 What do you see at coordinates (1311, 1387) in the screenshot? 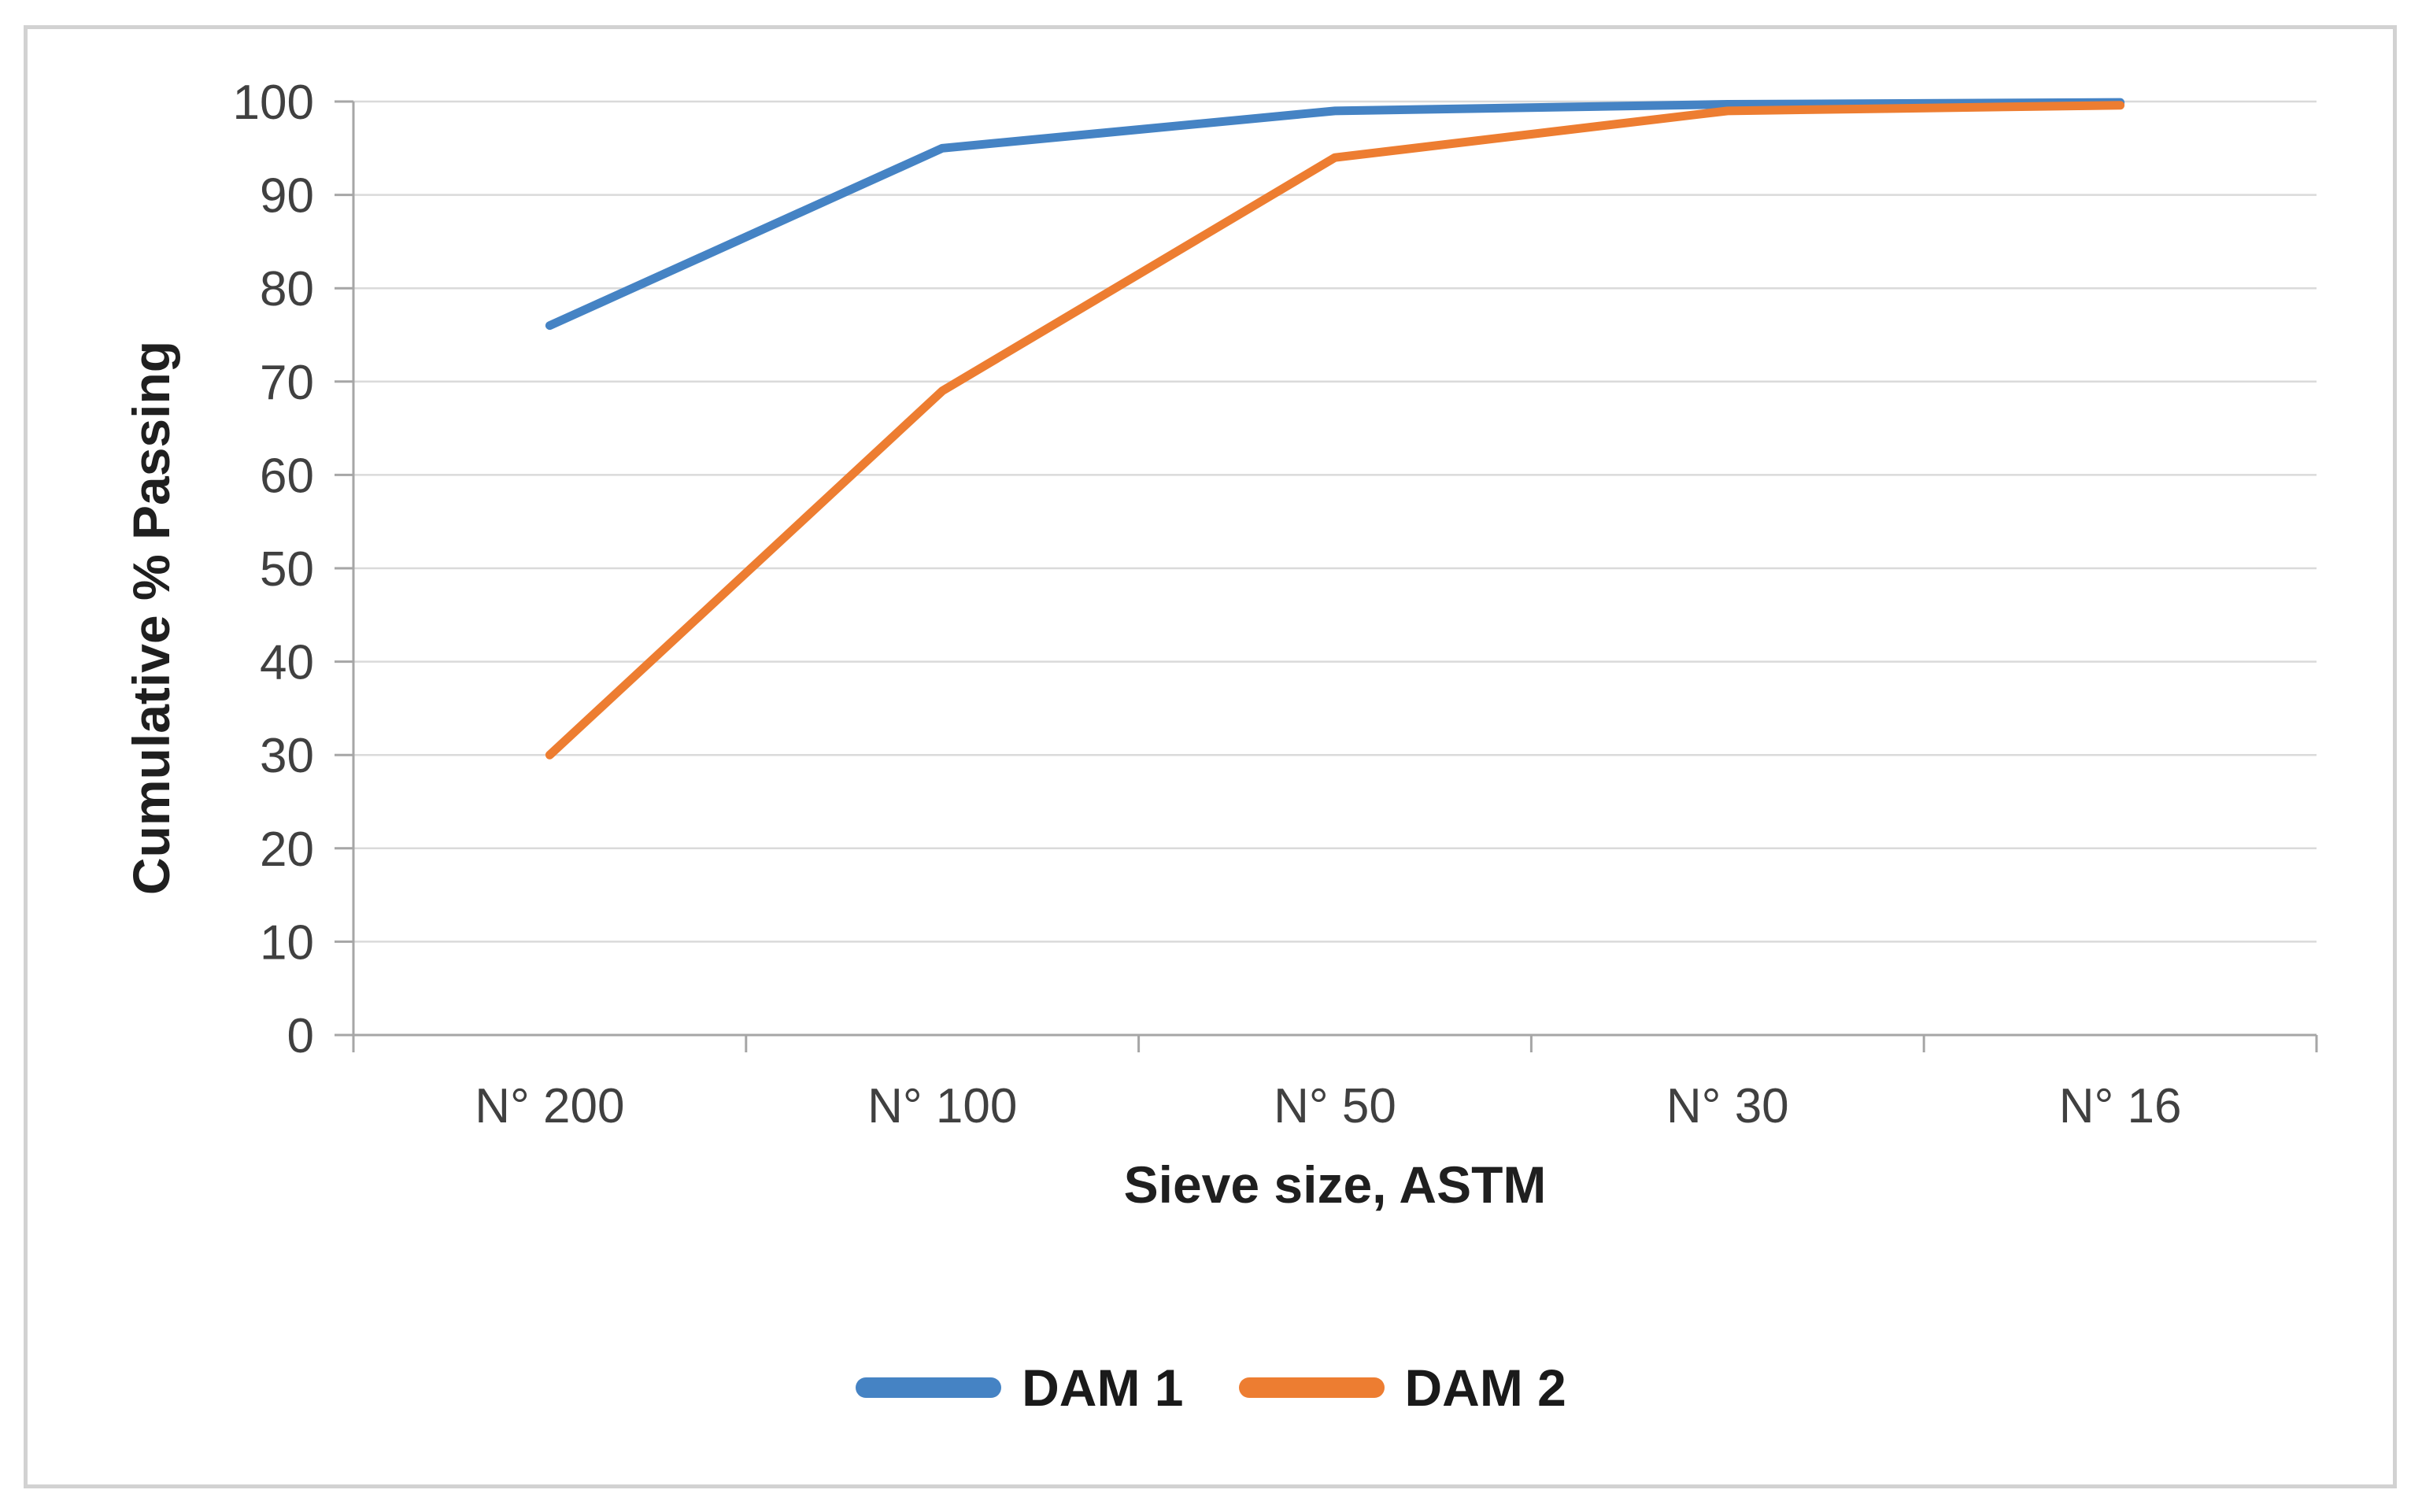
I see `legend-swatch-dam-2-icon` at bounding box center [1311, 1387].